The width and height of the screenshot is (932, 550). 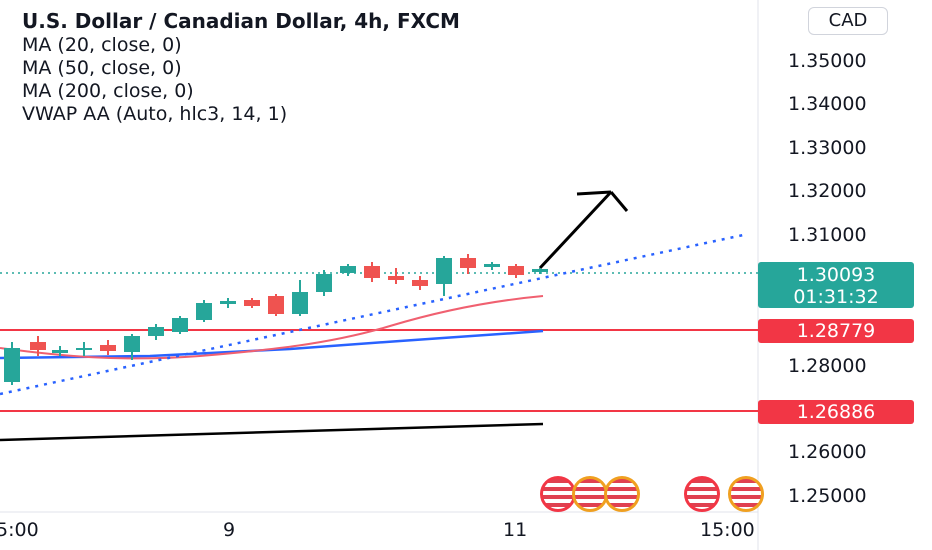 I want to click on level-tag-1: 1.28779, so click(x=836, y=331).